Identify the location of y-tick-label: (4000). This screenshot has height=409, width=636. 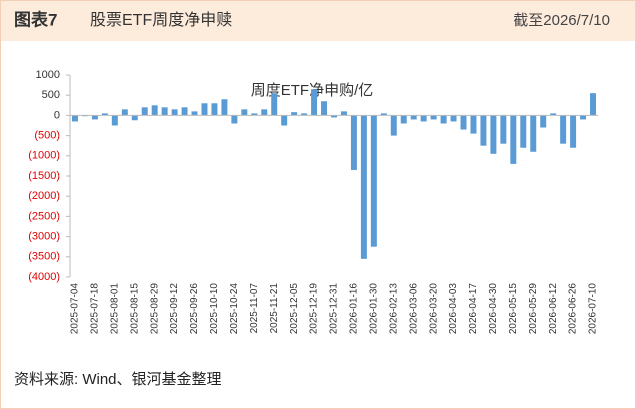
(44, 277).